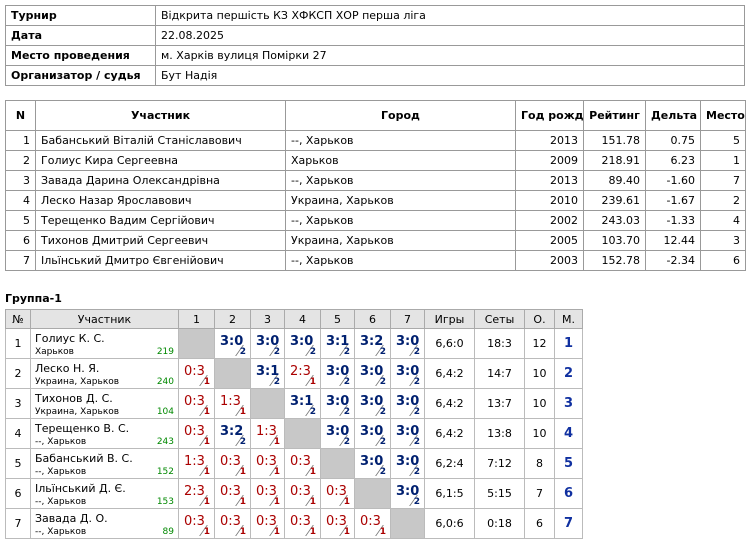  I want to click on group-title: Группа-1, so click(33, 298).